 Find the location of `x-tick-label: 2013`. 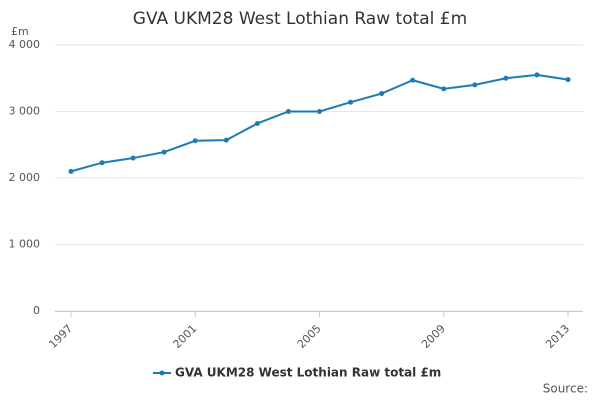

x-tick-label: 2013 is located at coordinates (557, 336).